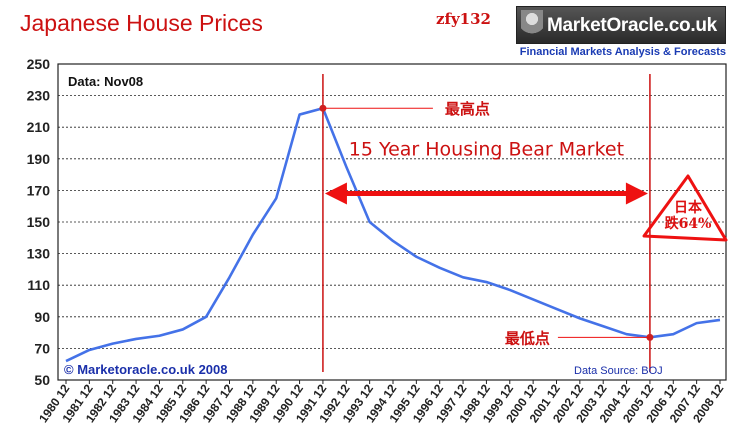 The width and height of the screenshot is (744, 444). Describe the element at coordinates (39, 159) in the screenshot. I see `y-tick-label: 190` at that location.